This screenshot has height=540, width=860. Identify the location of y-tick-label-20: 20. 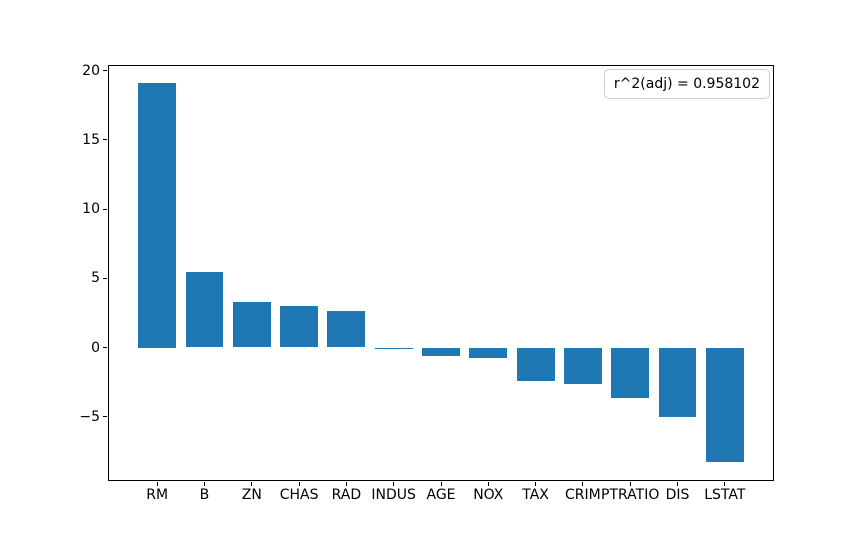
(91, 70).